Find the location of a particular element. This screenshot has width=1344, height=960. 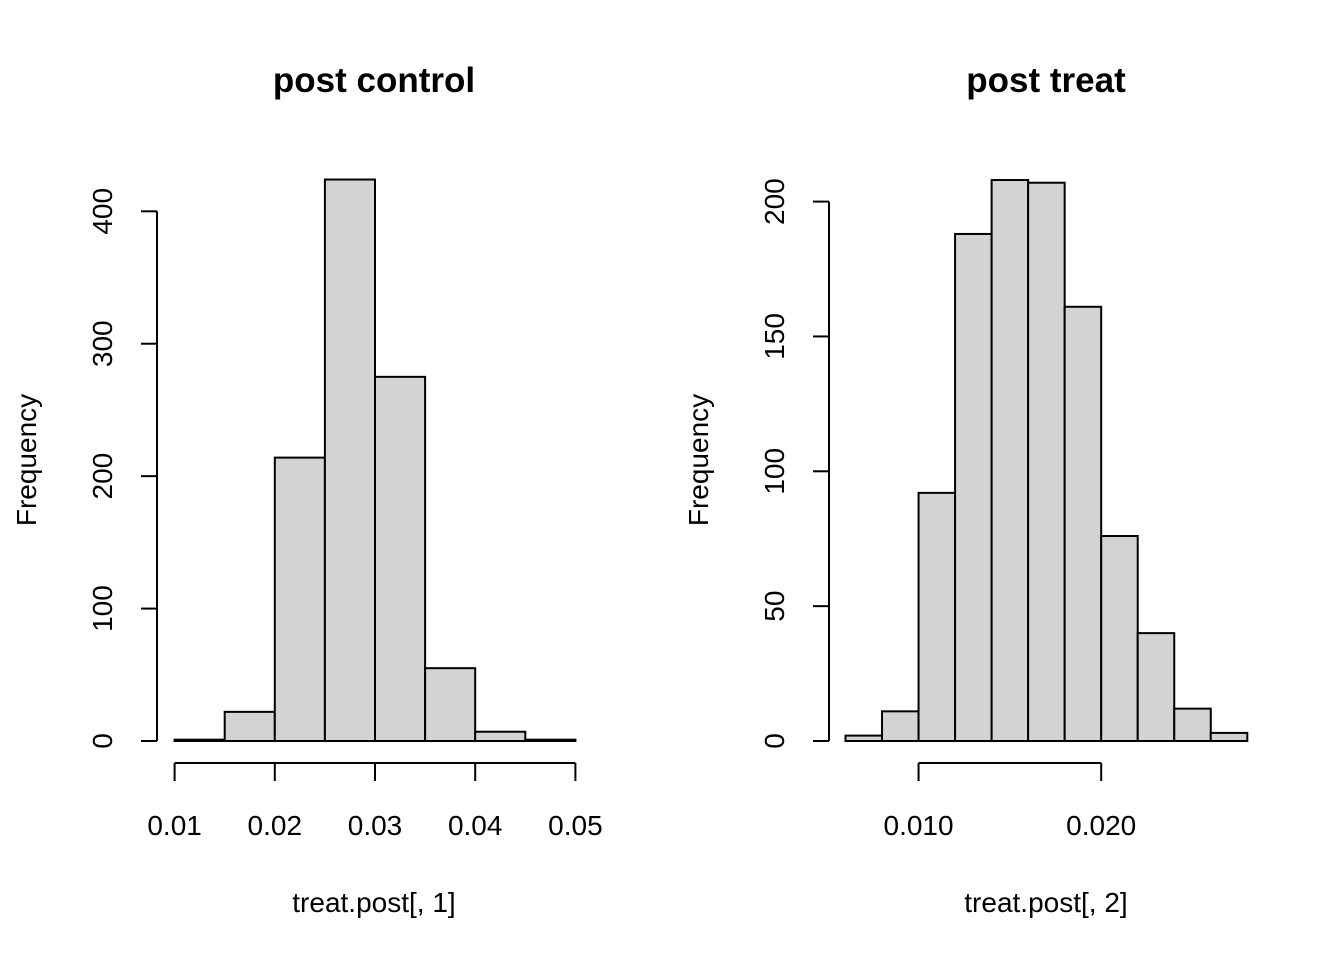

chart-title: post control is located at coordinates (374, 80).